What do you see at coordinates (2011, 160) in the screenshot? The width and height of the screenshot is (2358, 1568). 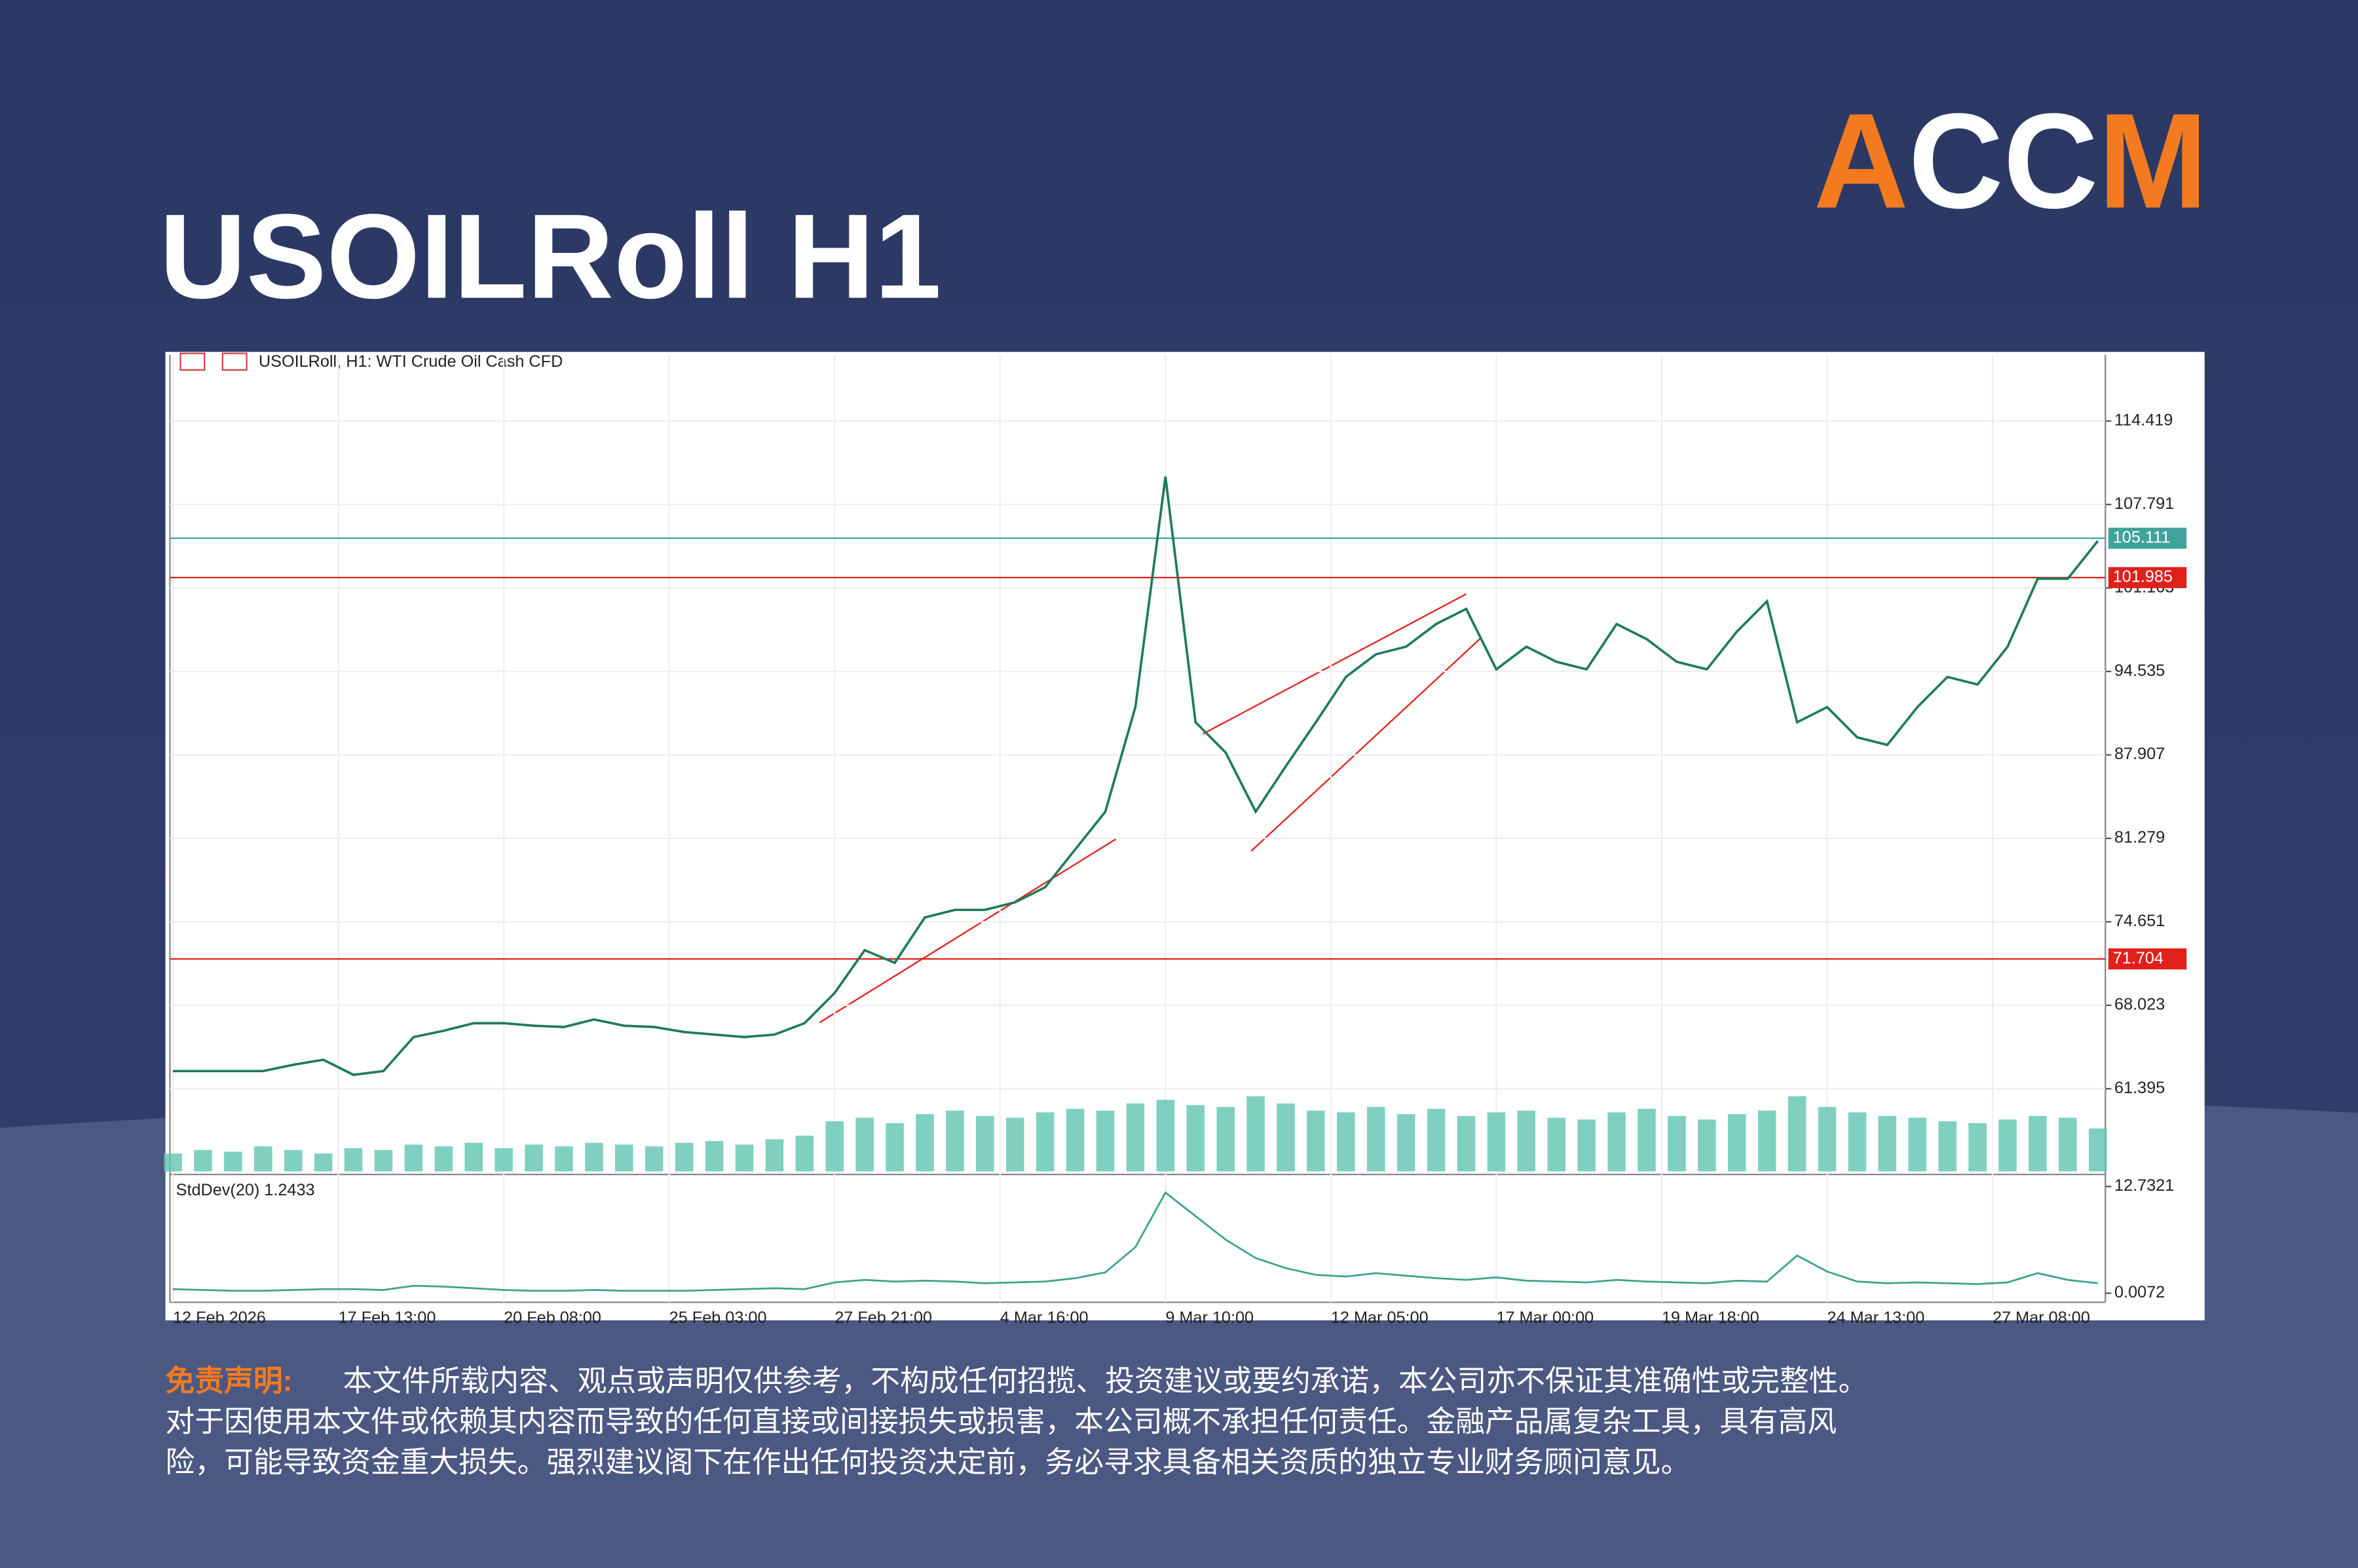 I see `logo: ACCM` at bounding box center [2011, 160].